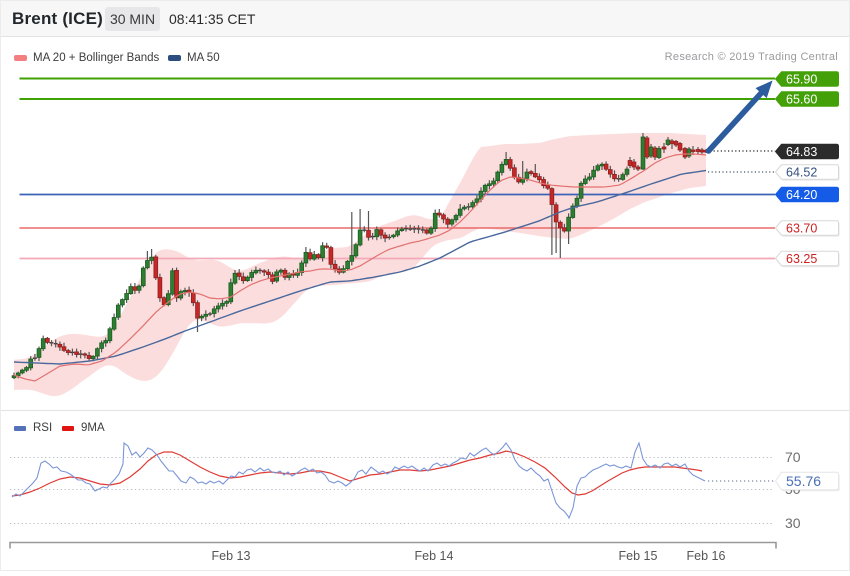 Image resolution: width=850 pixels, height=576 pixels. Describe the element at coordinates (801, 99) in the screenshot. I see `svg-text: 65.60` at that location.